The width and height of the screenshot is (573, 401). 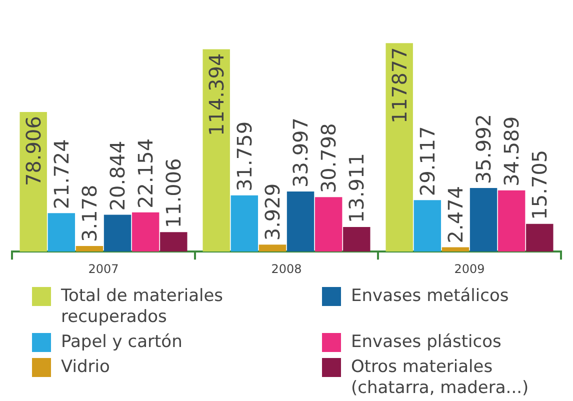 What do you see at coordinates (118, 175) in the screenshot?
I see `data-label: 20.844` at bounding box center [118, 175].